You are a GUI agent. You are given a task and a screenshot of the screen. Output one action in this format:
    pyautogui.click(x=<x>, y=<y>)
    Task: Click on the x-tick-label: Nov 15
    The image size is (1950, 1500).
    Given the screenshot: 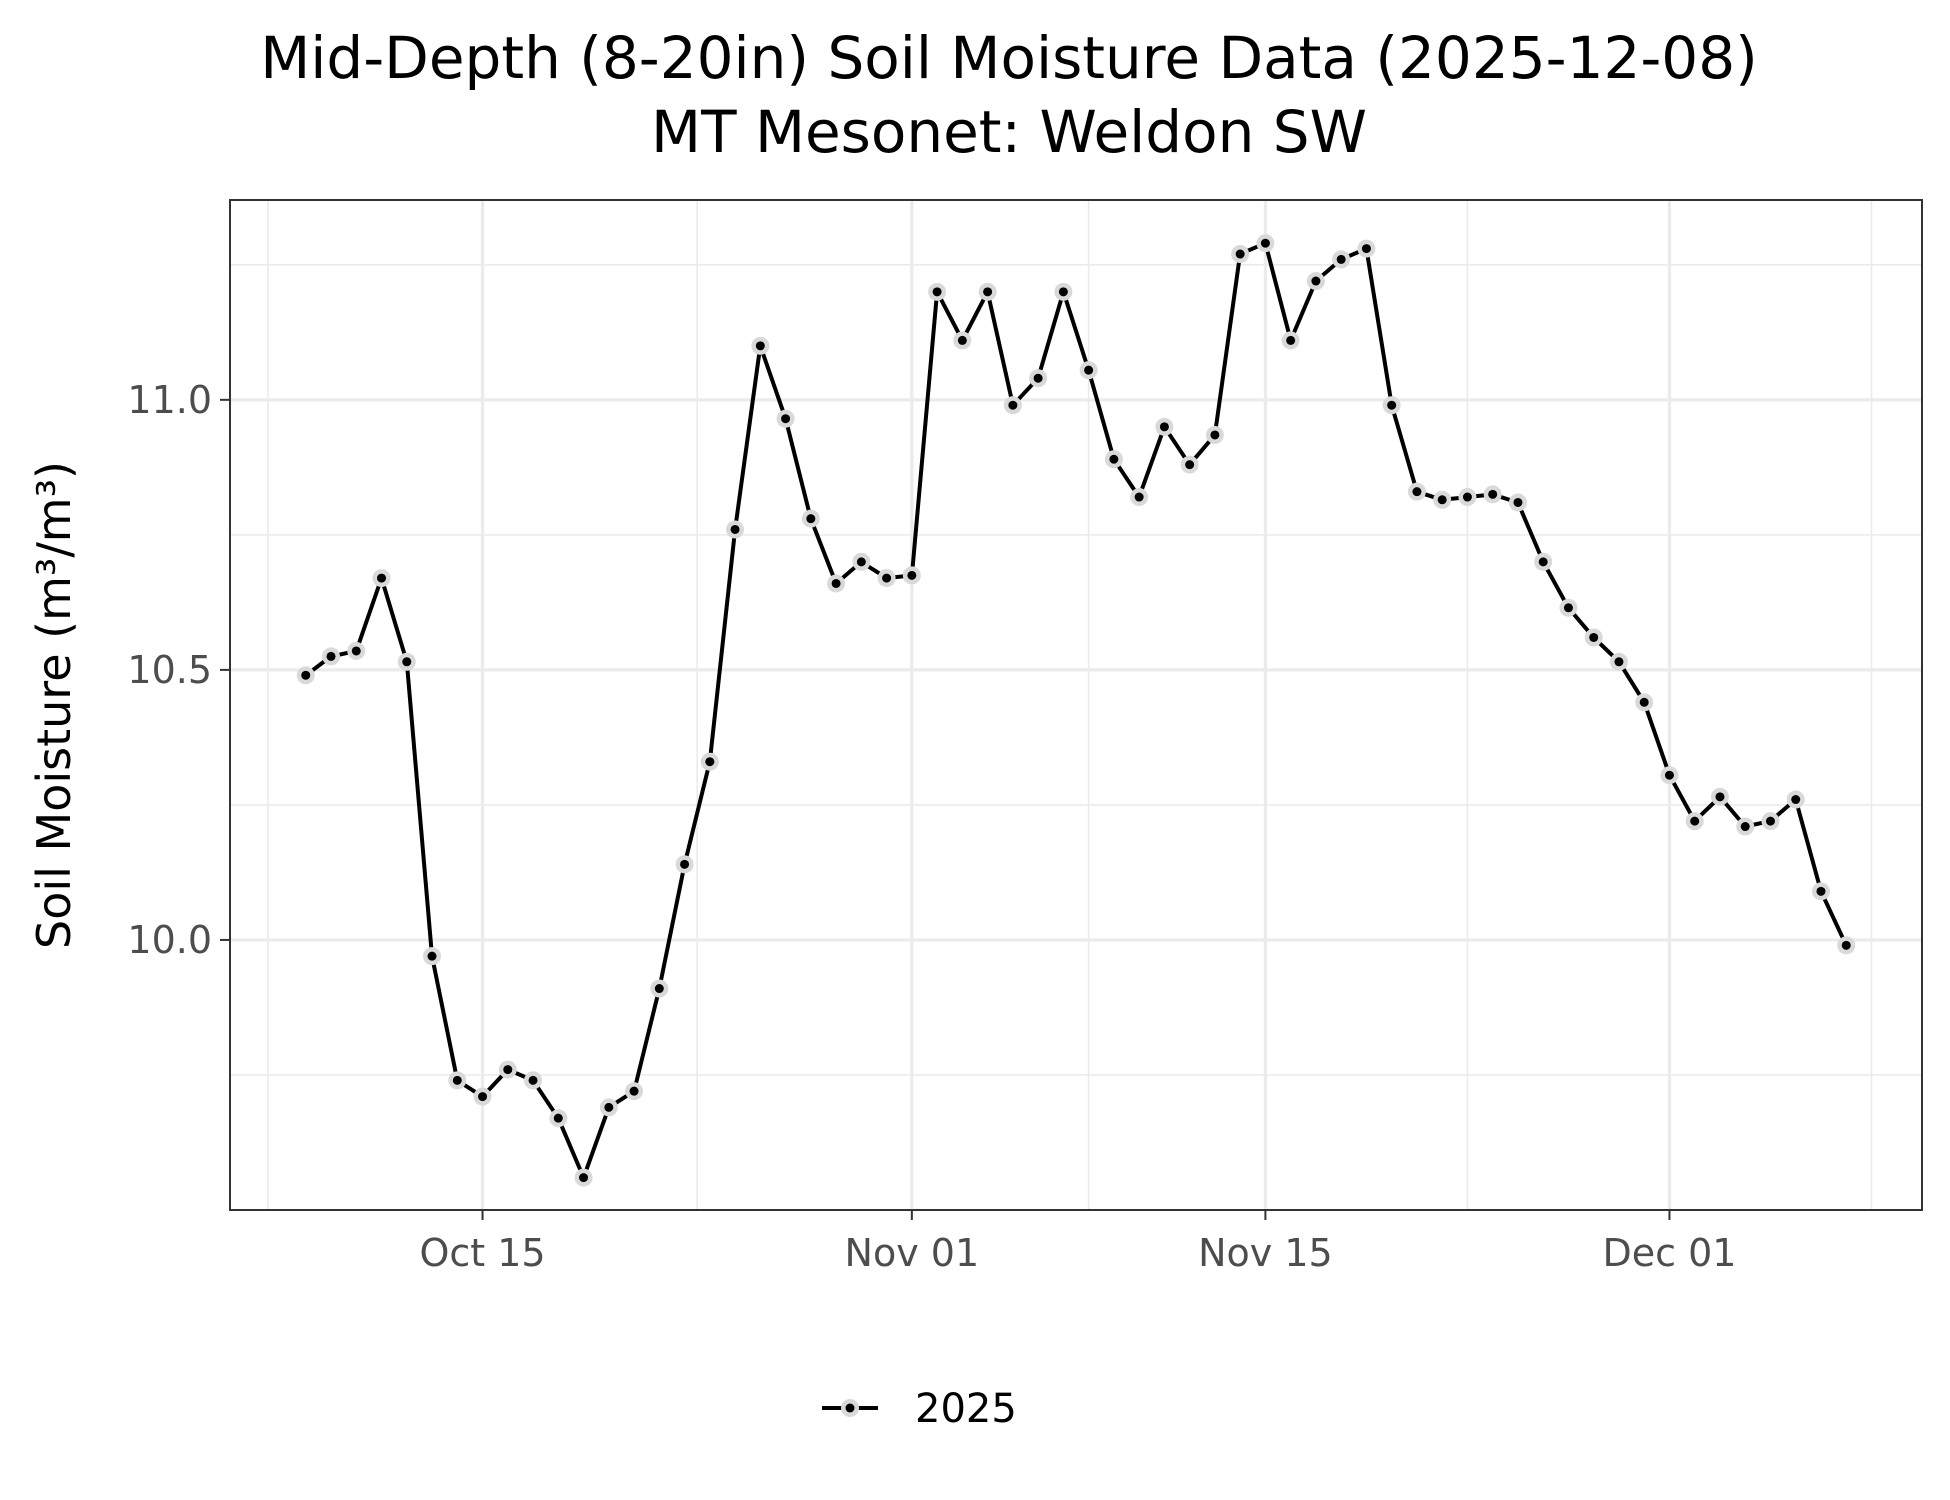 What is the action you would take?
    pyautogui.click(x=1265, y=1253)
    